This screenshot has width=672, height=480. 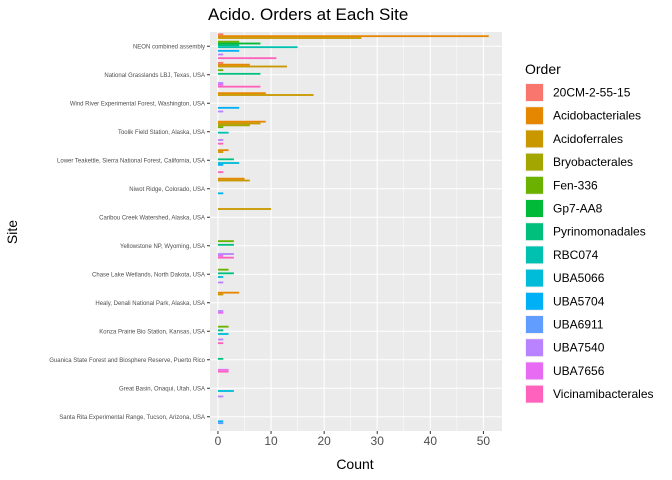 I want to click on legend-label: Acidobacteriales, so click(x=597, y=116).